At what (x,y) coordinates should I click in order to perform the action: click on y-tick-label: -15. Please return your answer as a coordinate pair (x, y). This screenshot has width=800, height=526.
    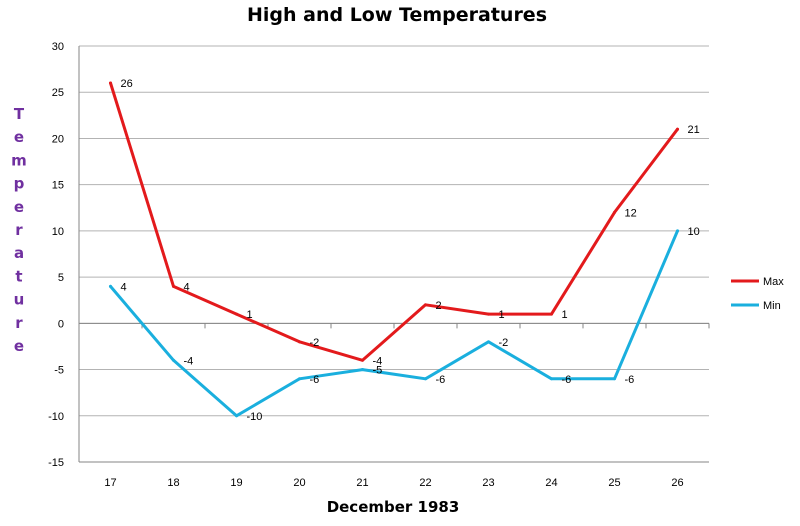
    Looking at the image, I should click on (56, 463).